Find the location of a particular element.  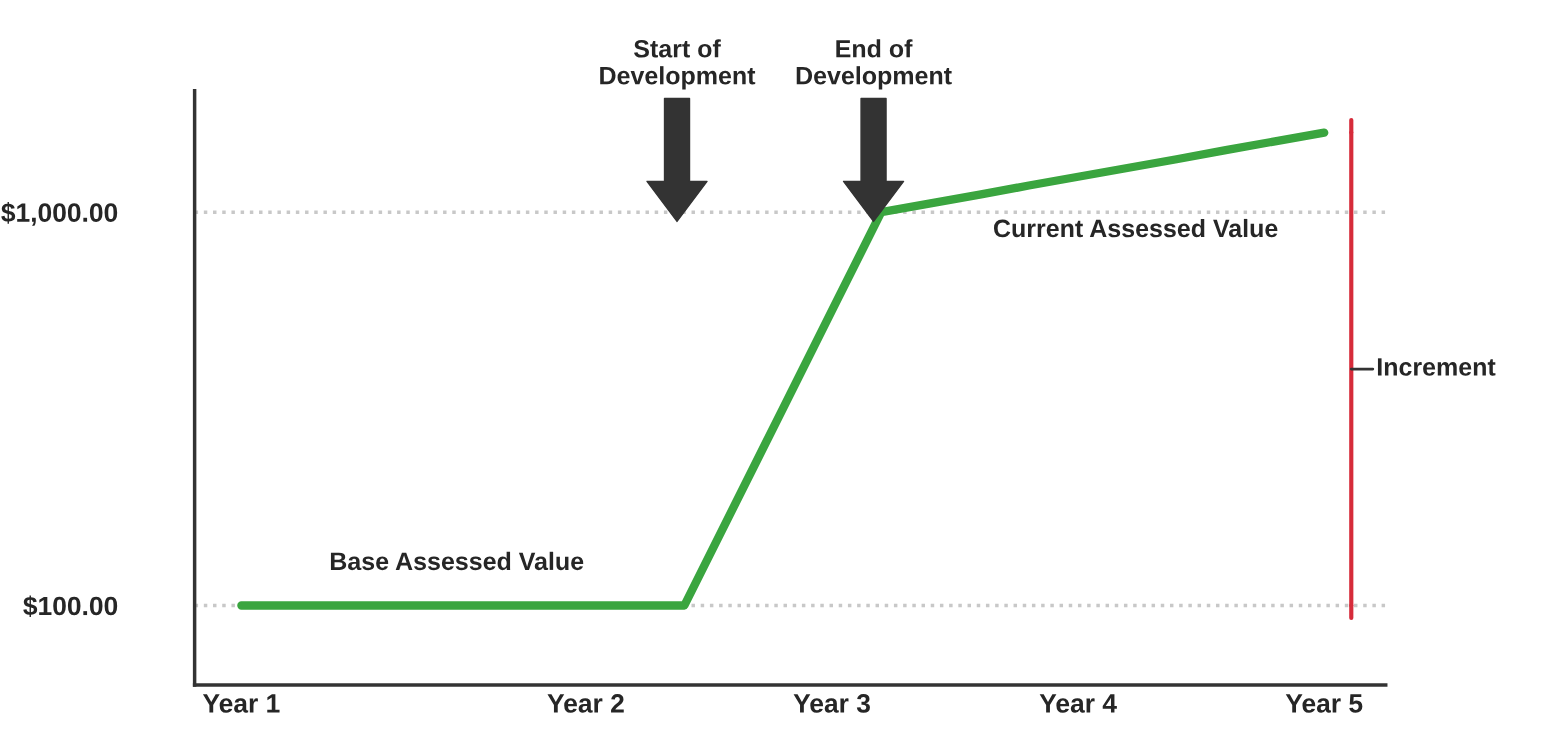

x-tick-label: Year 5 is located at coordinates (1324, 703).